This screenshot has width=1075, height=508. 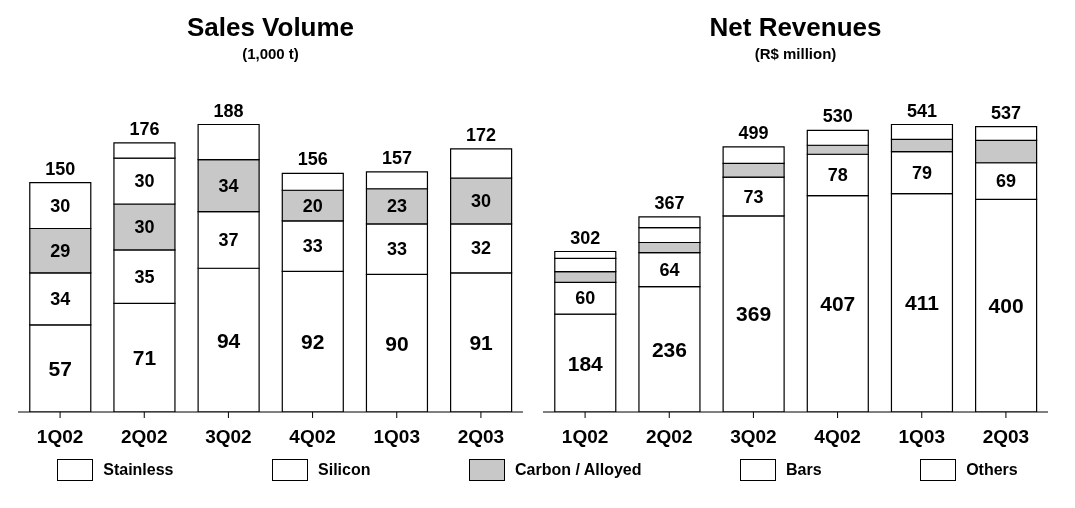 What do you see at coordinates (270, 27) in the screenshot?
I see `chart-title: Sales Volume` at bounding box center [270, 27].